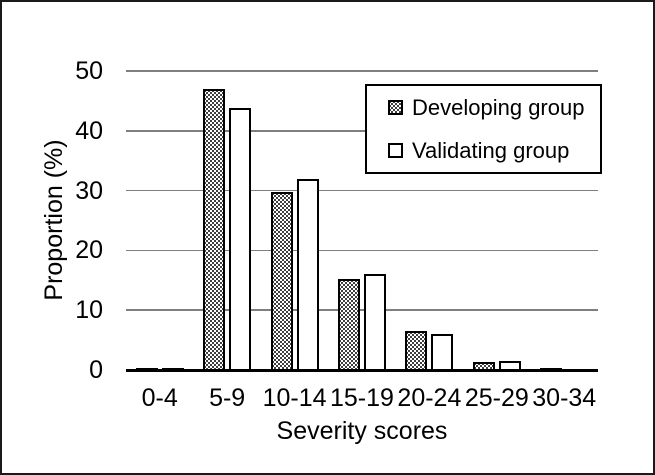 The image size is (655, 475). I want to click on x-tick-label-25-29: 25-29, so click(496, 398).